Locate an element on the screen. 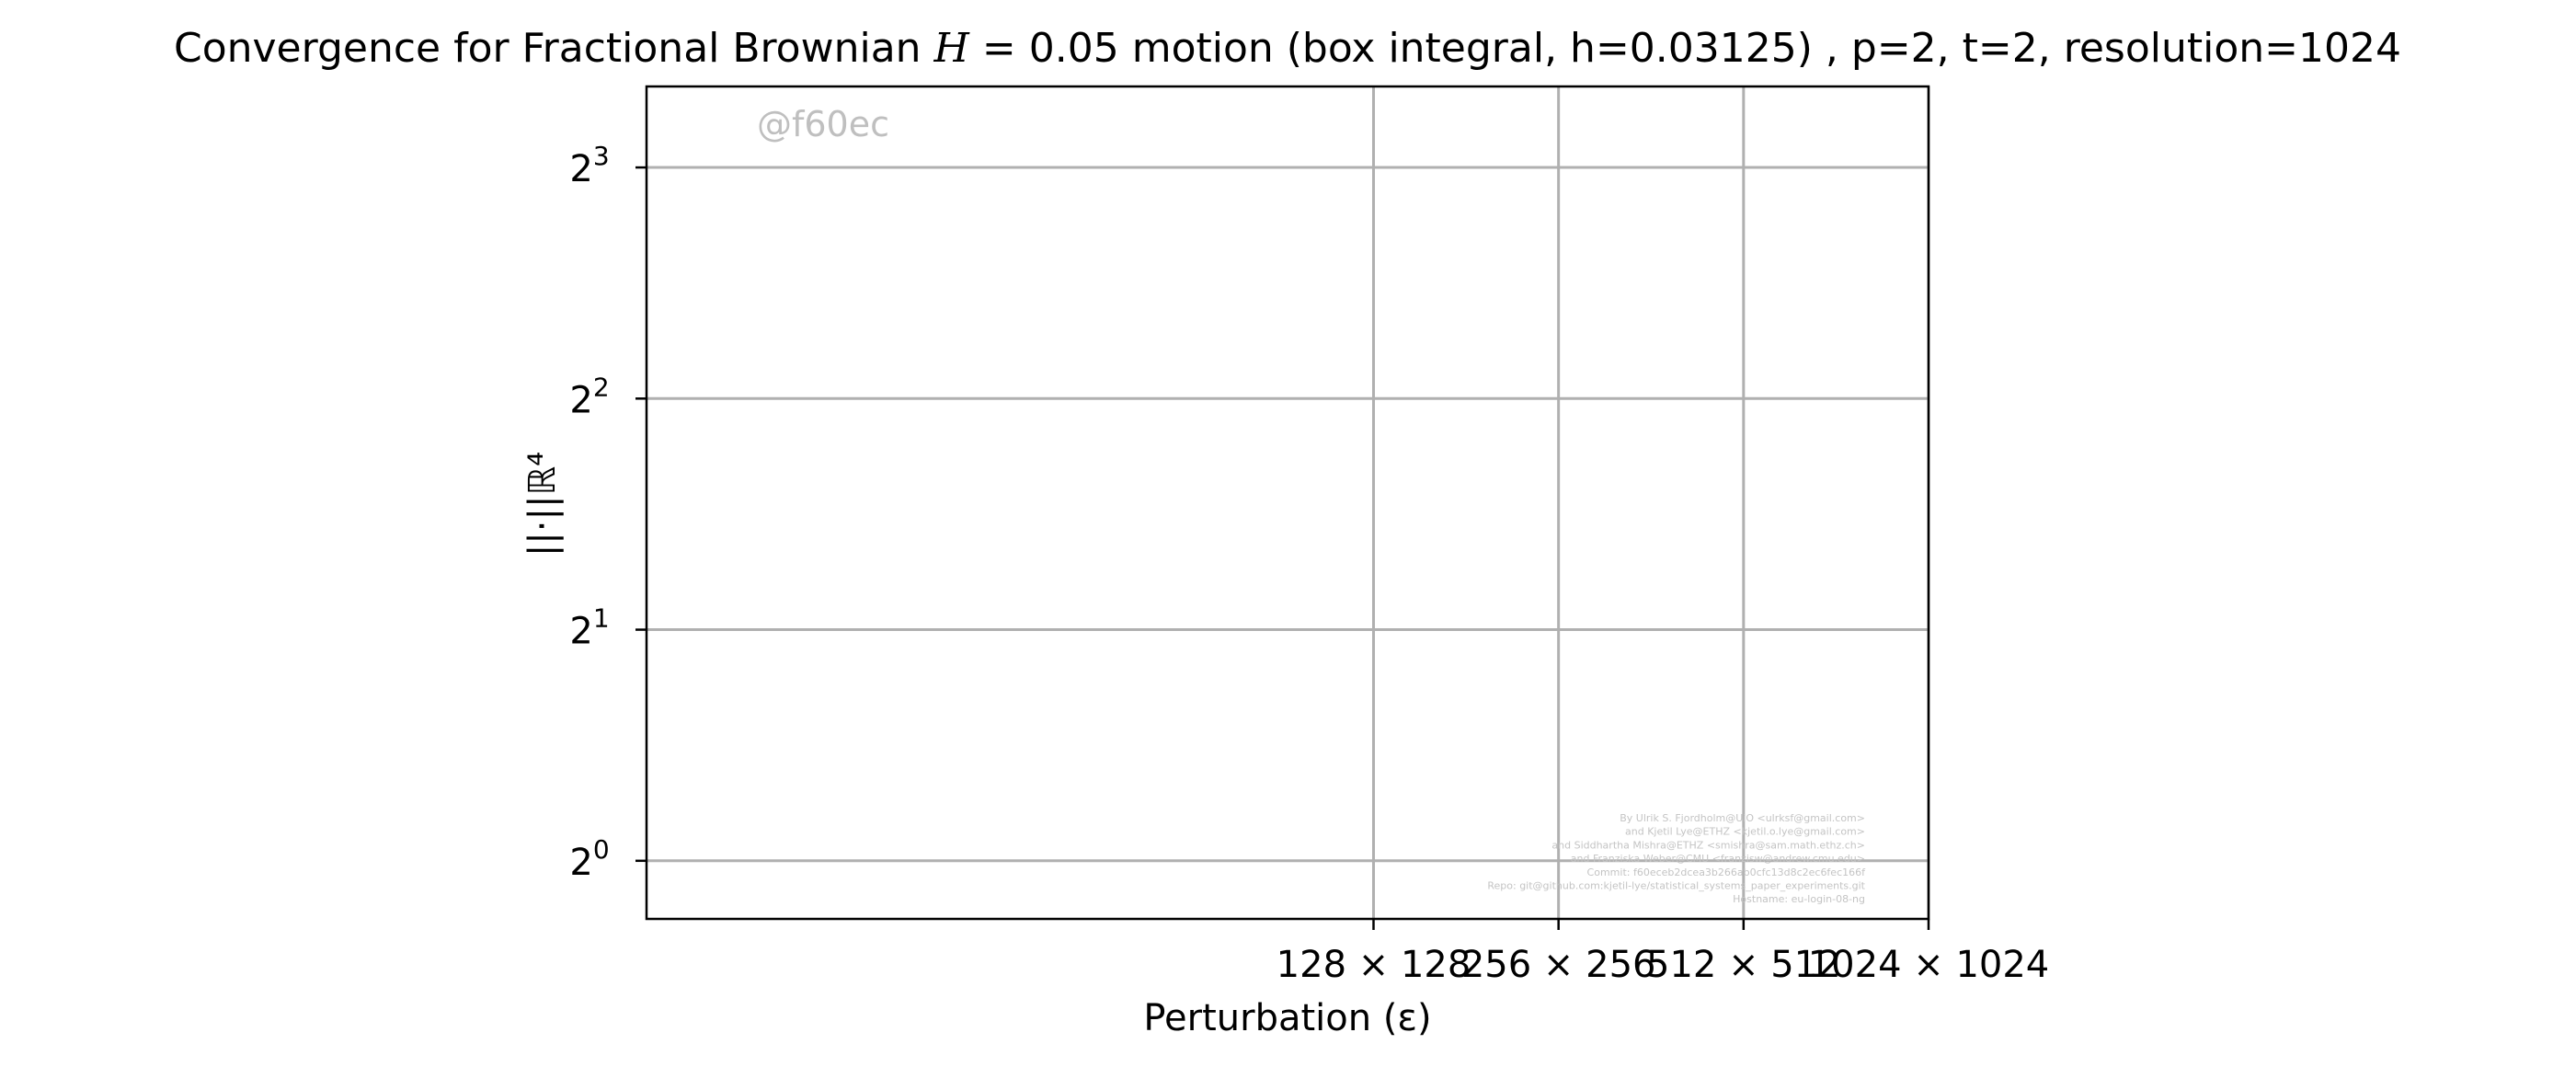  x-tick-label: 512 × 512 is located at coordinates (1744, 965).